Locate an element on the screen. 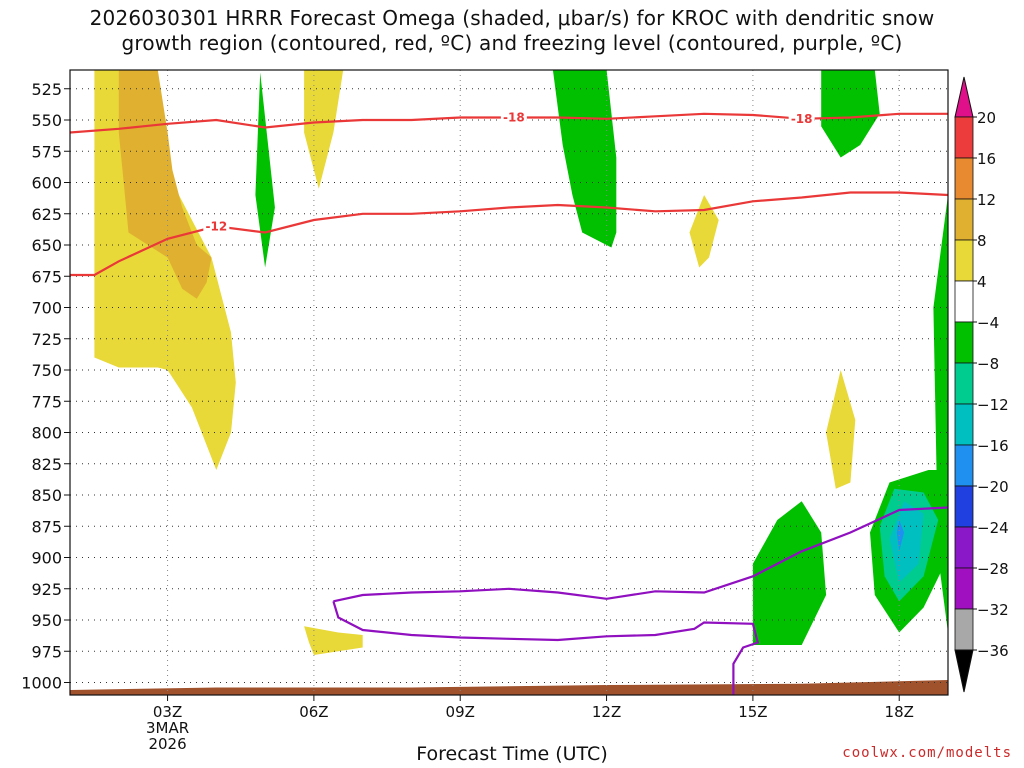 The height and width of the screenshot is (768, 1024). dgz-label-2: -12 is located at coordinates (216, 226).